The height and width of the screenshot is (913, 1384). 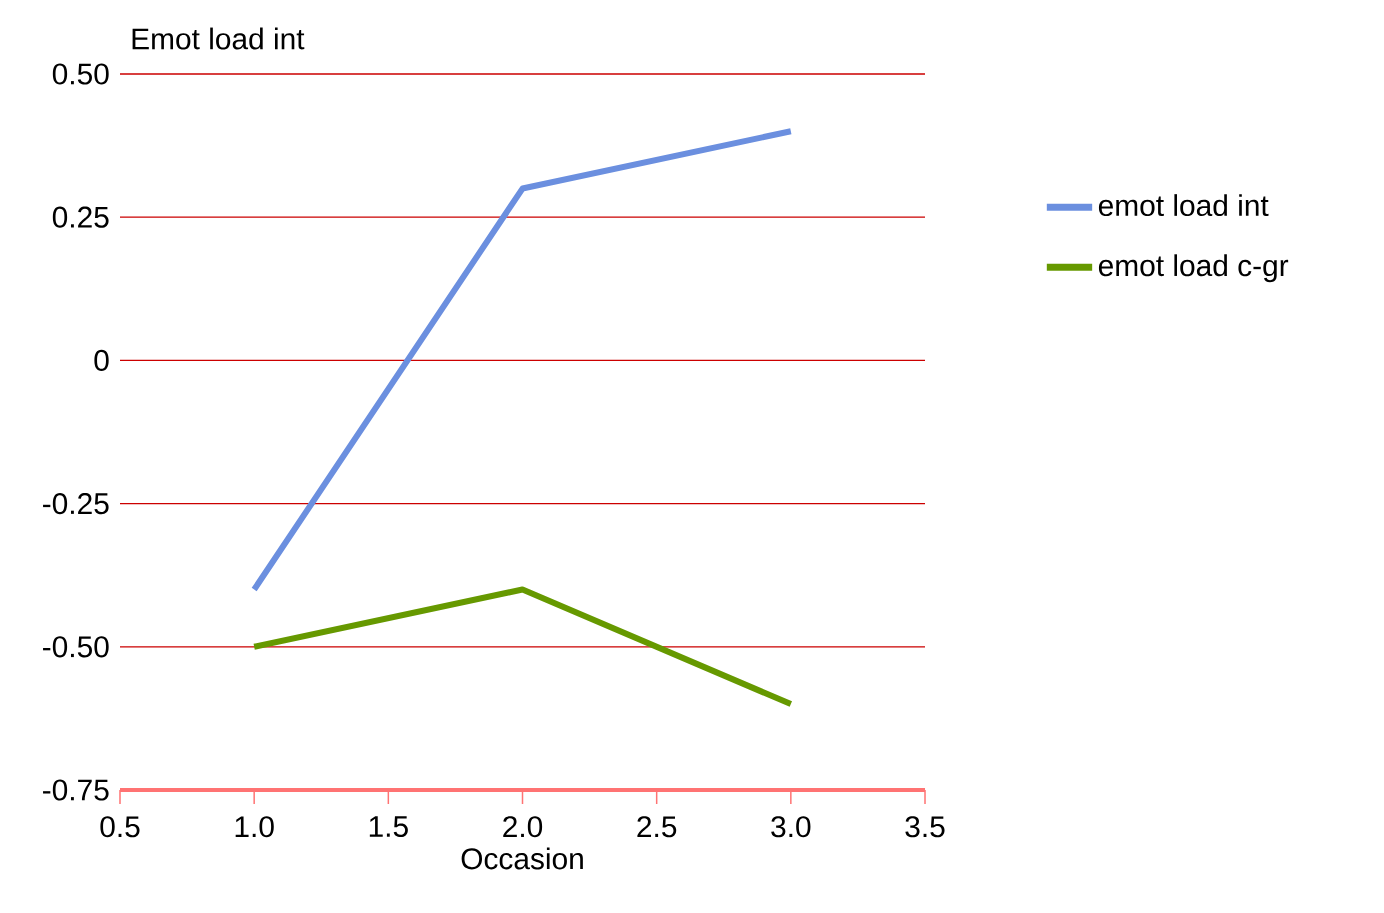 I want to click on x-tick-label: 1.5, so click(x=388, y=827).